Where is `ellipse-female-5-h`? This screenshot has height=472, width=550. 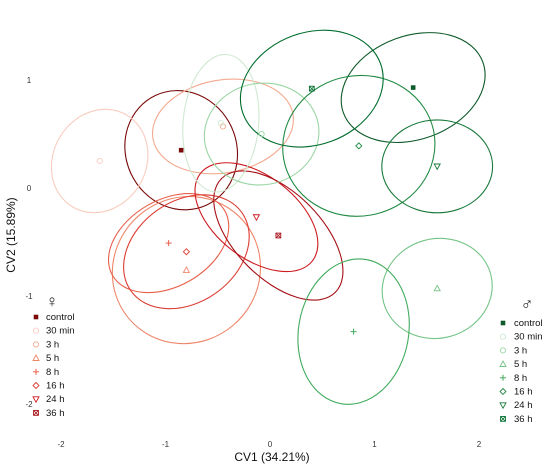 ellipse-female-5-h is located at coordinates (186, 270).